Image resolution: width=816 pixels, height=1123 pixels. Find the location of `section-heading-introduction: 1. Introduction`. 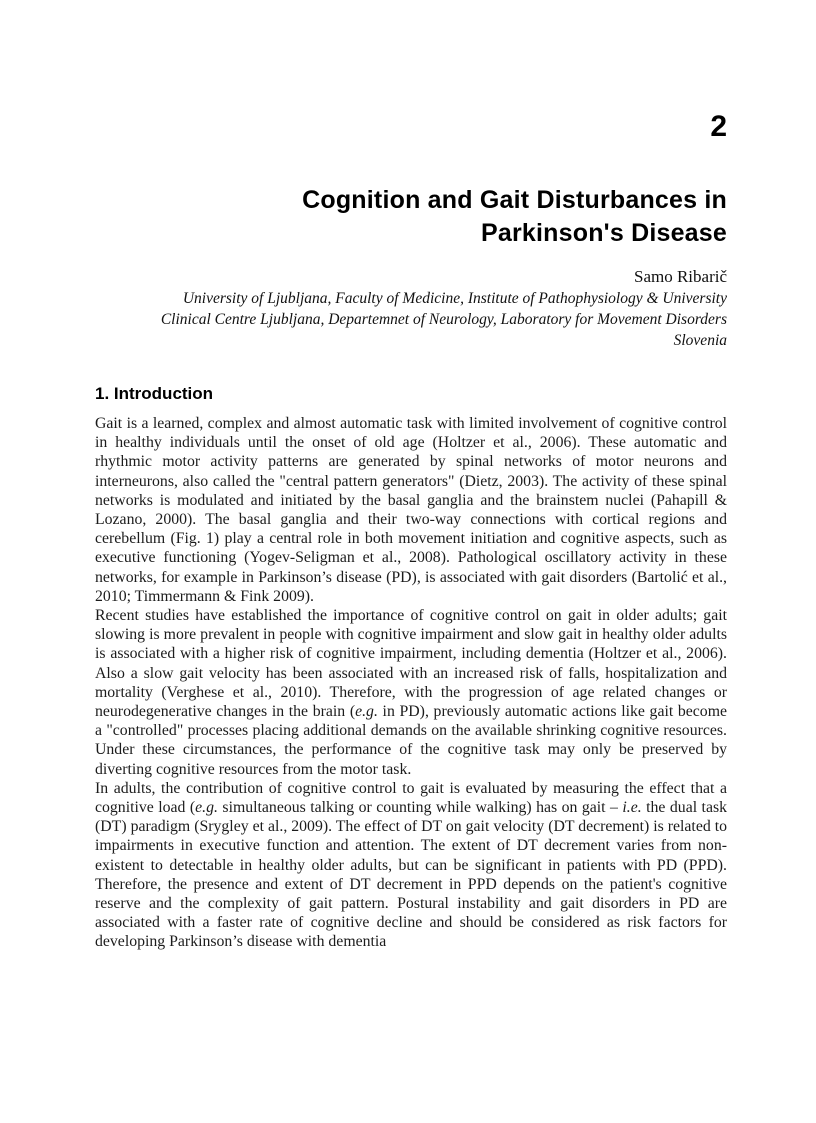

section-heading-introduction: 1. Introduction is located at coordinates (154, 393).